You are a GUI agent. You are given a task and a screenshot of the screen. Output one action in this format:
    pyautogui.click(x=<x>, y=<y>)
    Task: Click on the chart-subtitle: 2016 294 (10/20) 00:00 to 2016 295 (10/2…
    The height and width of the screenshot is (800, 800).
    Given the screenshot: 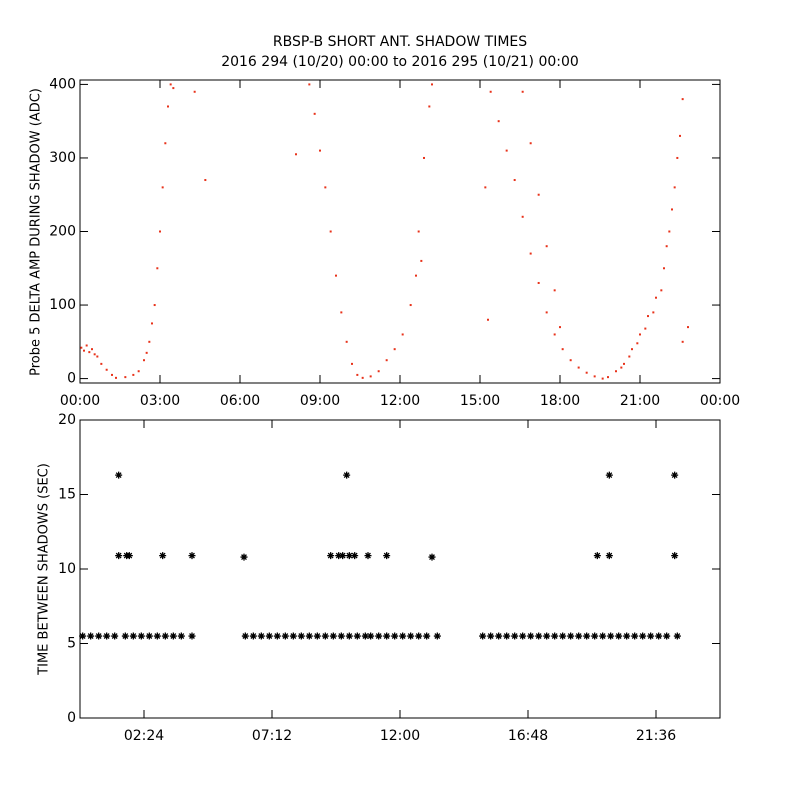 What is the action you would take?
    pyautogui.click(x=400, y=62)
    